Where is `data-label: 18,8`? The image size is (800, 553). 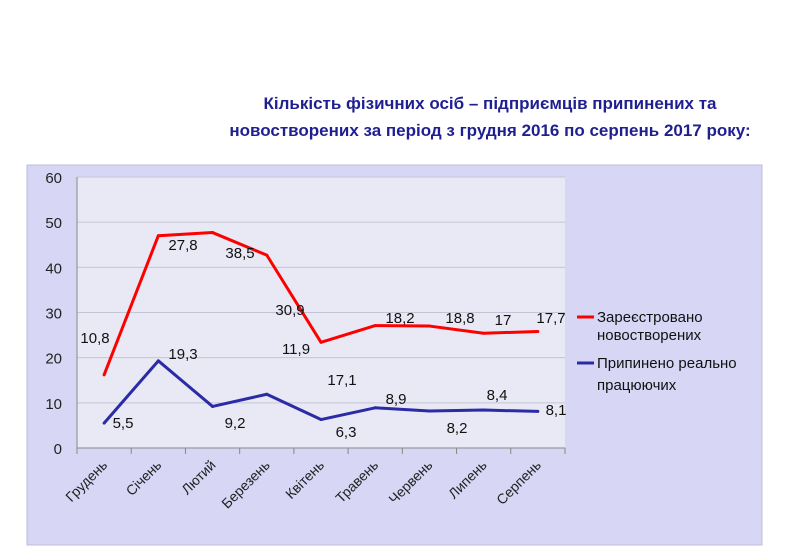 data-label: 18,8 is located at coordinates (459, 318).